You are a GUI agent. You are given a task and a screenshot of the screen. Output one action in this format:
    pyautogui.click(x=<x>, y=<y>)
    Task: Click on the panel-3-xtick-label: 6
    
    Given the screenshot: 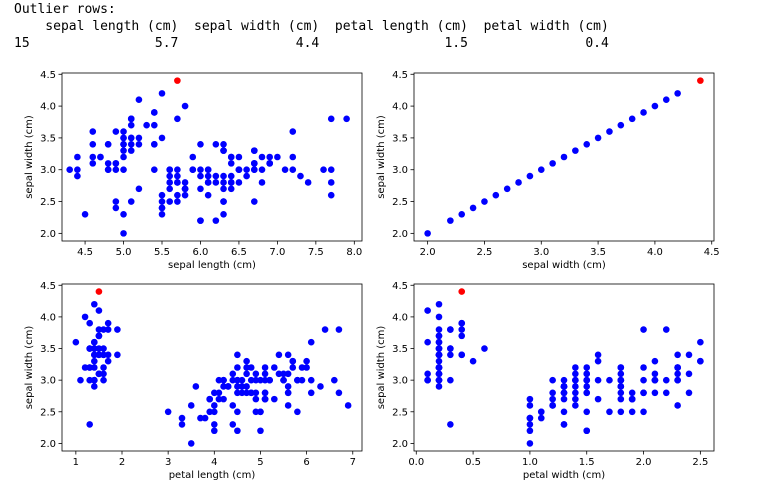 What is the action you would take?
    pyautogui.click(x=306, y=462)
    